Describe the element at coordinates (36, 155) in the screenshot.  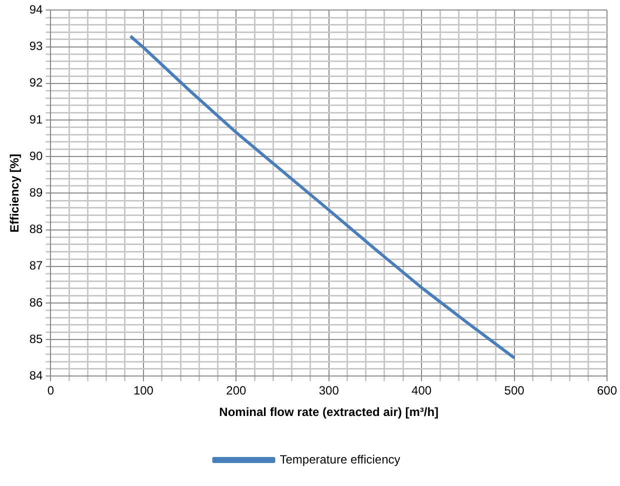
I see `y-tick-label: 90` at that location.